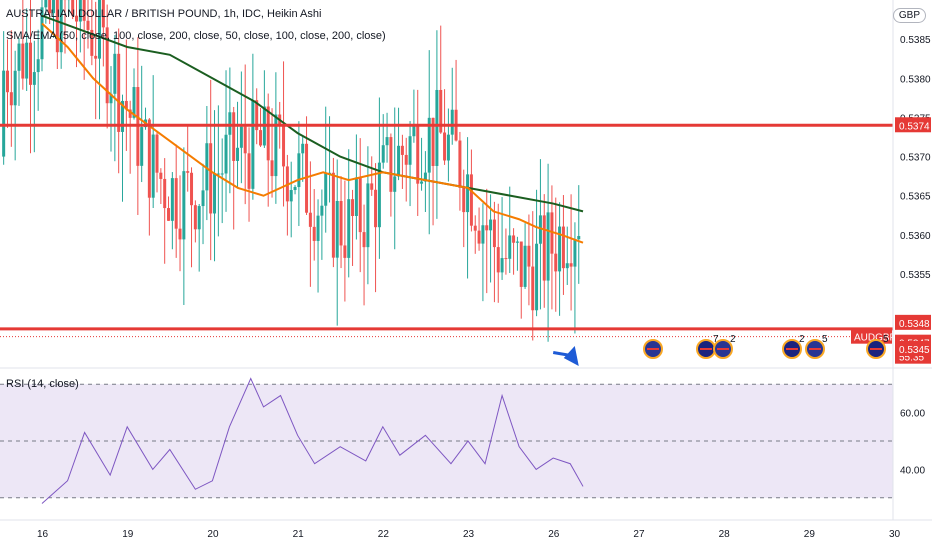 The image size is (932, 550). What do you see at coordinates (912, 414) in the screenshot?
I see `rsi-tick-label: 60.00` at bounding box center [912, 414].